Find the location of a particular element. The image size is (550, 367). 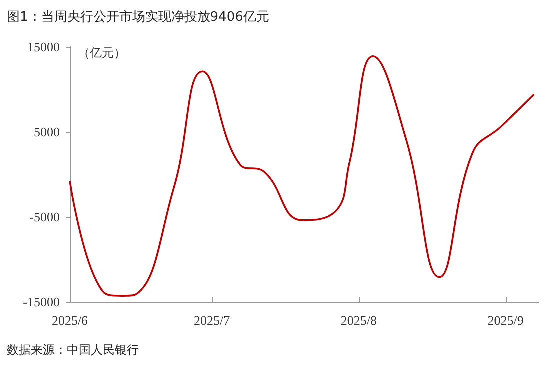

x-tick-label: 2025/6 is located at coordinates (70, 320).